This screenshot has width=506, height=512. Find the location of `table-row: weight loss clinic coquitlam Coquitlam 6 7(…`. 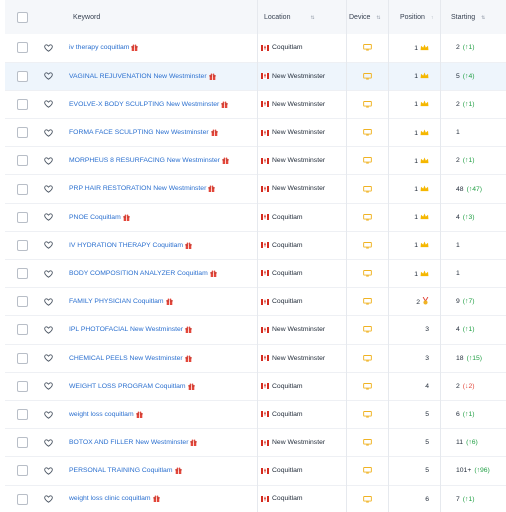

table-row: weight loss clinic coquitlam Coquitlam 6 7(… is located at coordinates (255, 498).